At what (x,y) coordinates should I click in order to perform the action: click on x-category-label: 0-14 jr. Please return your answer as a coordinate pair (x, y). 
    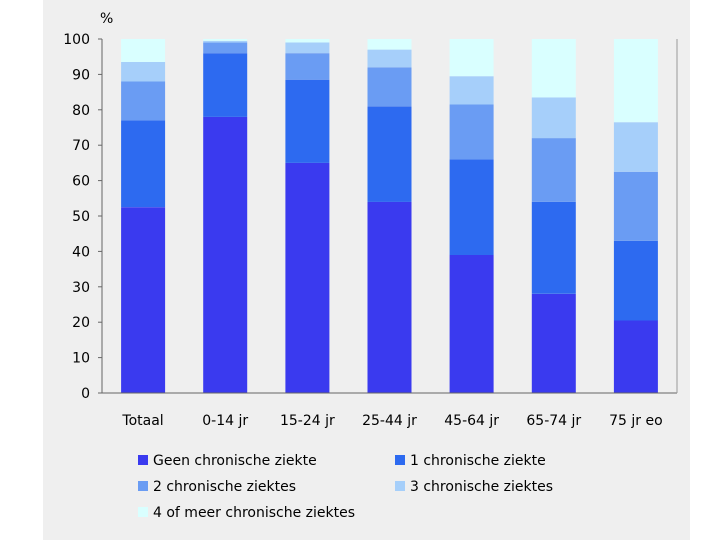
    Looking at the image, I should click on (225, 421).